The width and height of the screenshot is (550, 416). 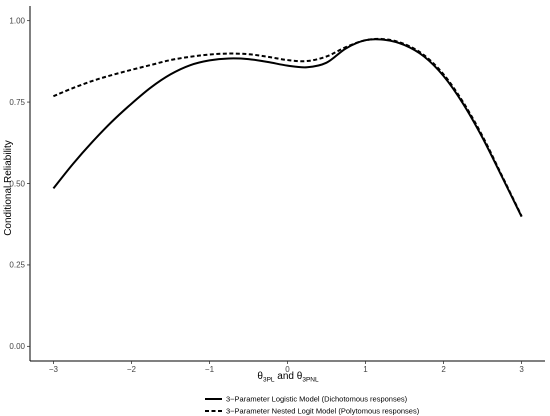 I want to click on y-tick-label: 0.75, so click(x=17, y=102).